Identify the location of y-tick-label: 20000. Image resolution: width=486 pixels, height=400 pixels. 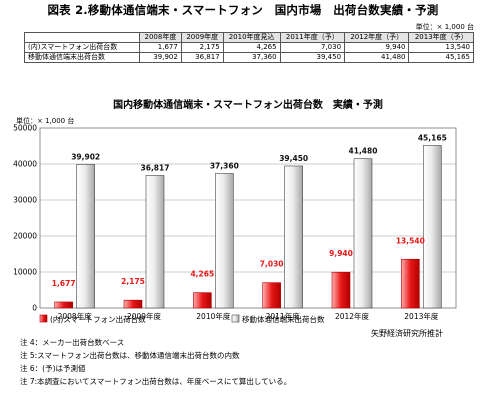
(25, 236).